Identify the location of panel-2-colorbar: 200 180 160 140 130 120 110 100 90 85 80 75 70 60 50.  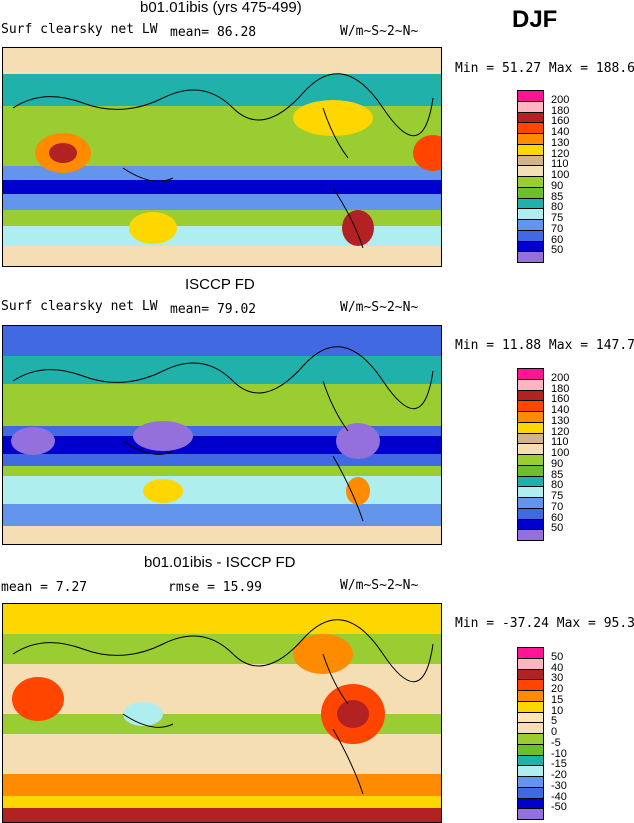
(557, 454).